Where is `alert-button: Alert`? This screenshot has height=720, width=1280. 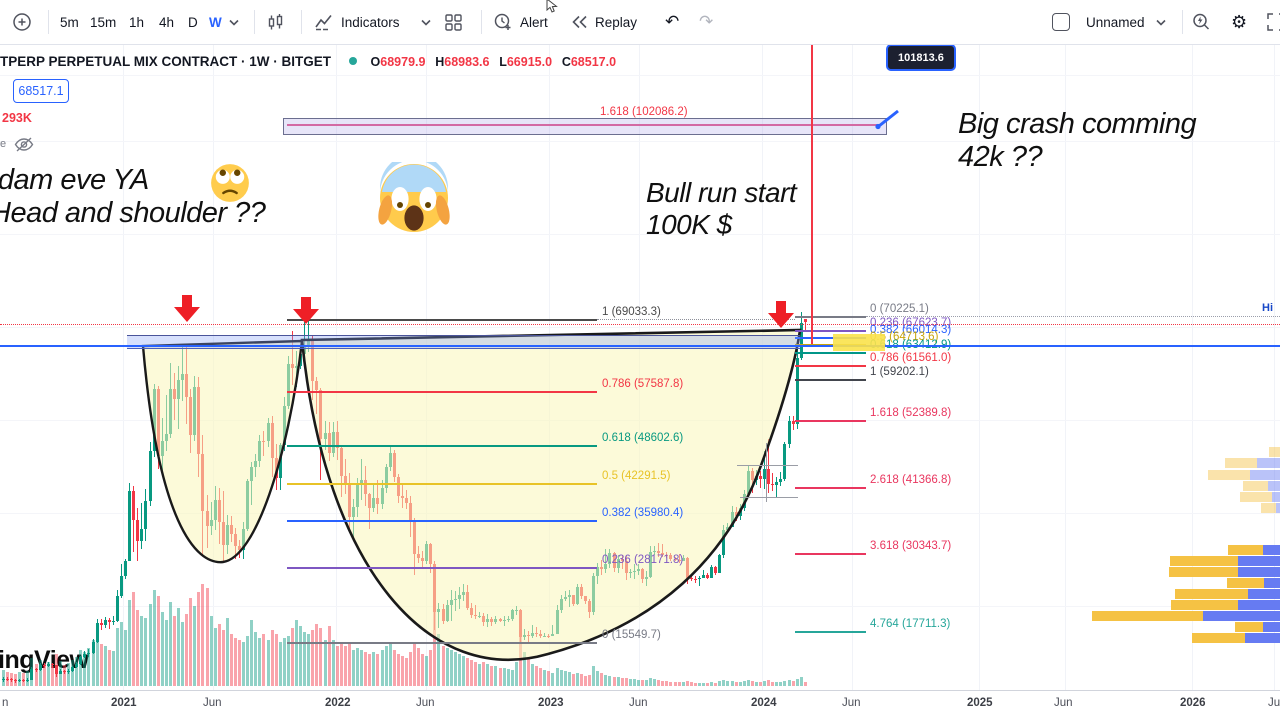 alert-button: Alert is located at coordinates (520, 22).